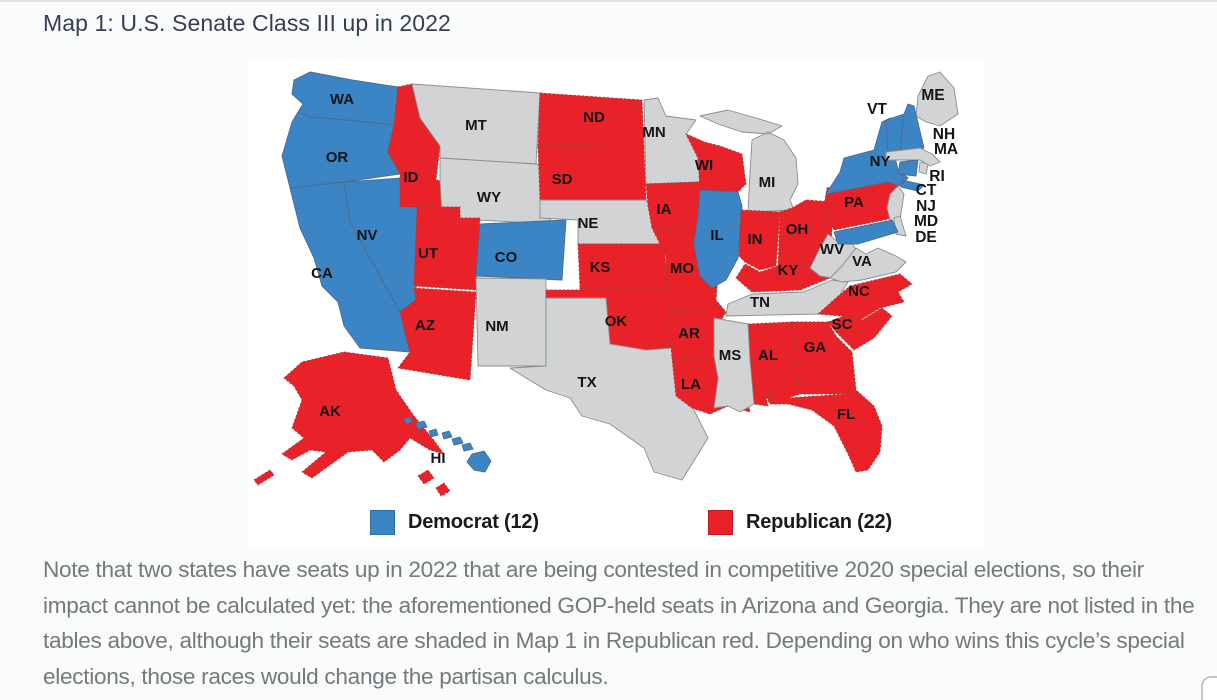 The width and height of the screenshot is (1217, 700). I want to click on state-label-VA: VA, so click(862, 261).